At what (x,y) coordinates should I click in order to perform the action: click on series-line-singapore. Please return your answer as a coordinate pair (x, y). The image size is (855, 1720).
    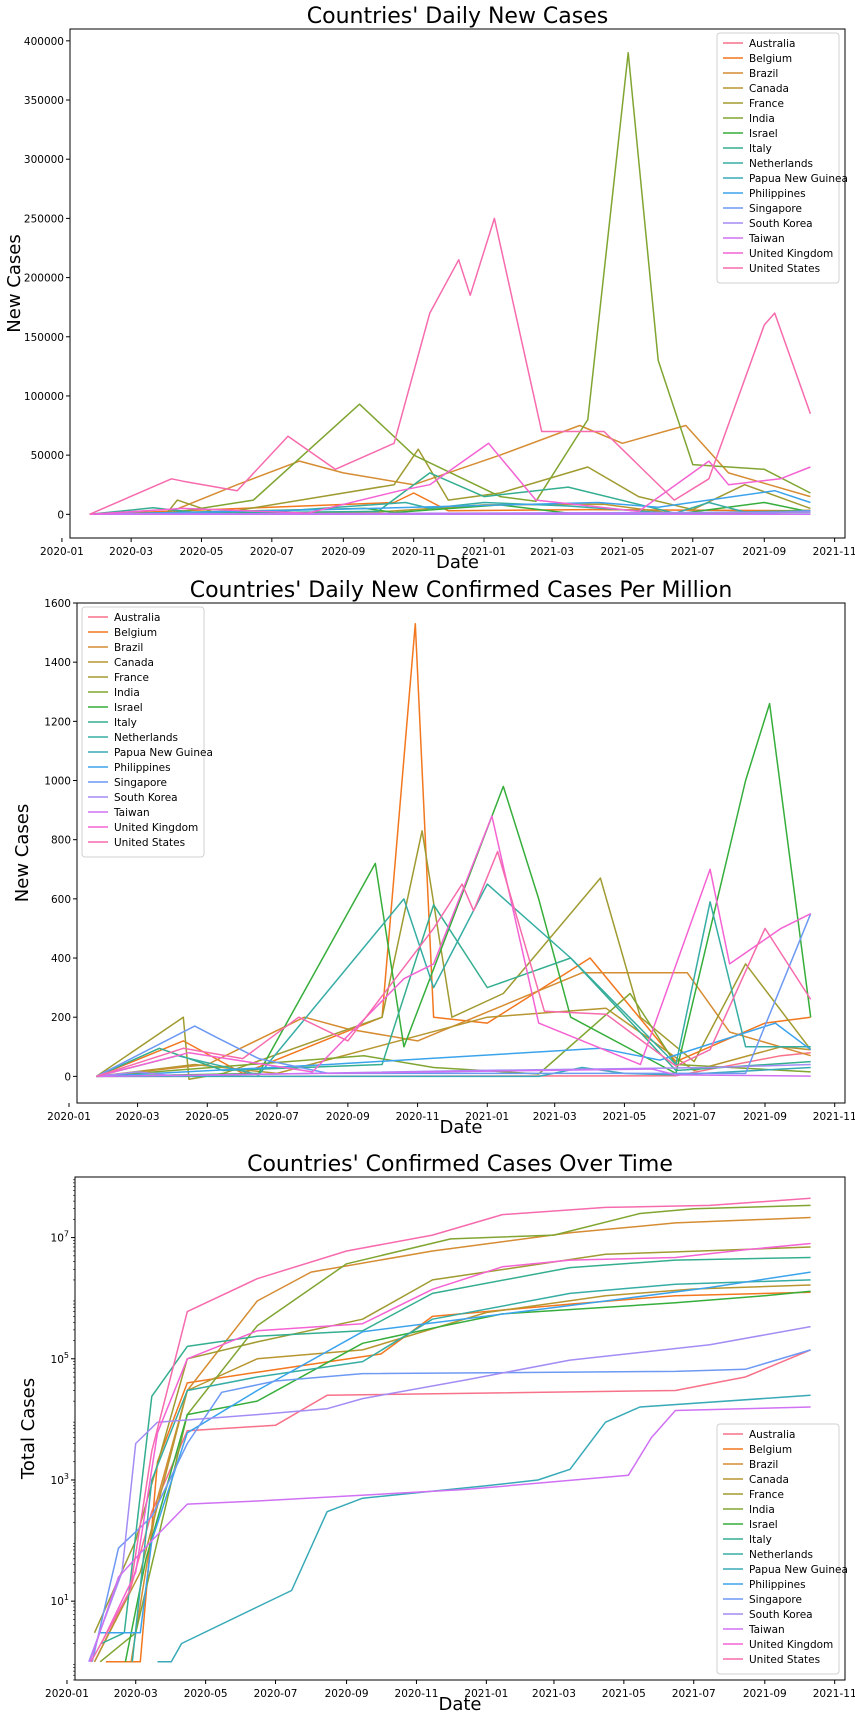
    Looking at the image, I should click on (454, 995).